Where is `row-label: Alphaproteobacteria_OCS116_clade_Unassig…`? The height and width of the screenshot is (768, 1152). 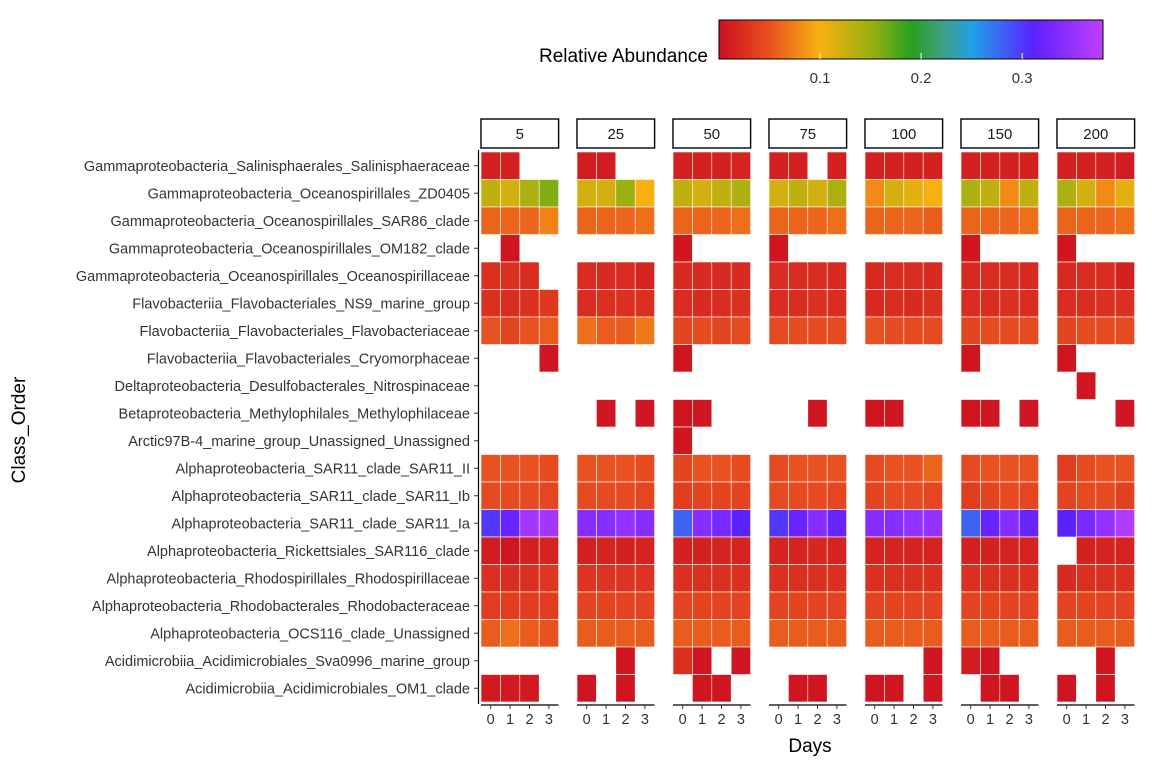
row-label: Alphaproteobacteria_OCS116_clade_Unassig… is located at coordinates (310, 634).